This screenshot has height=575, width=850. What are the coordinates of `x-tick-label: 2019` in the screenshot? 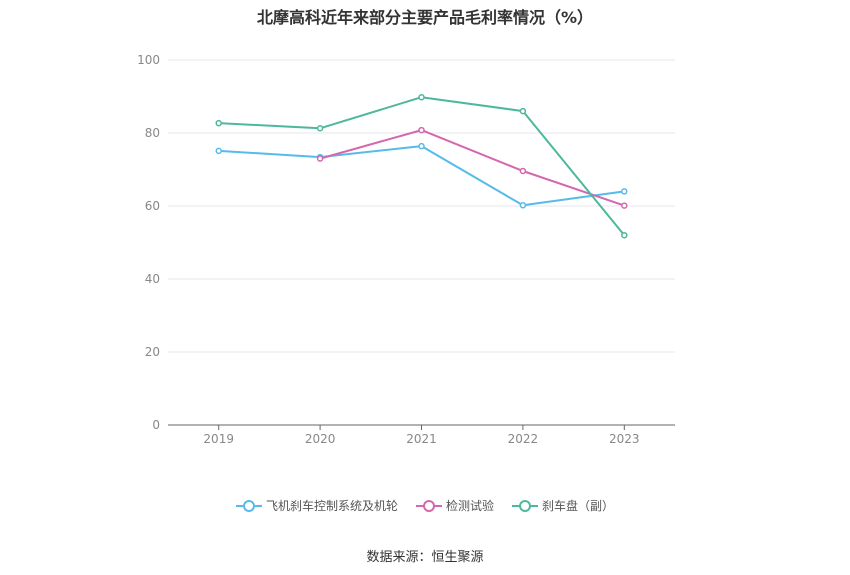 It's located at (218, 439).